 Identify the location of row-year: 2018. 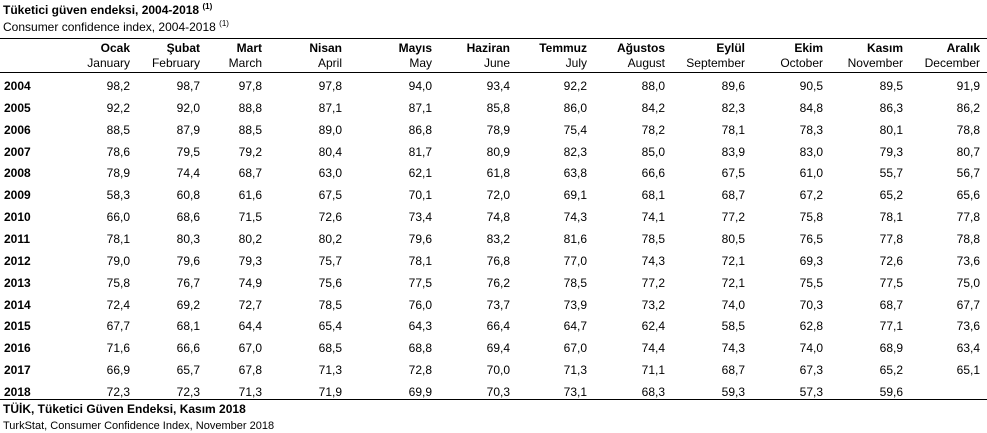
(17, 392).